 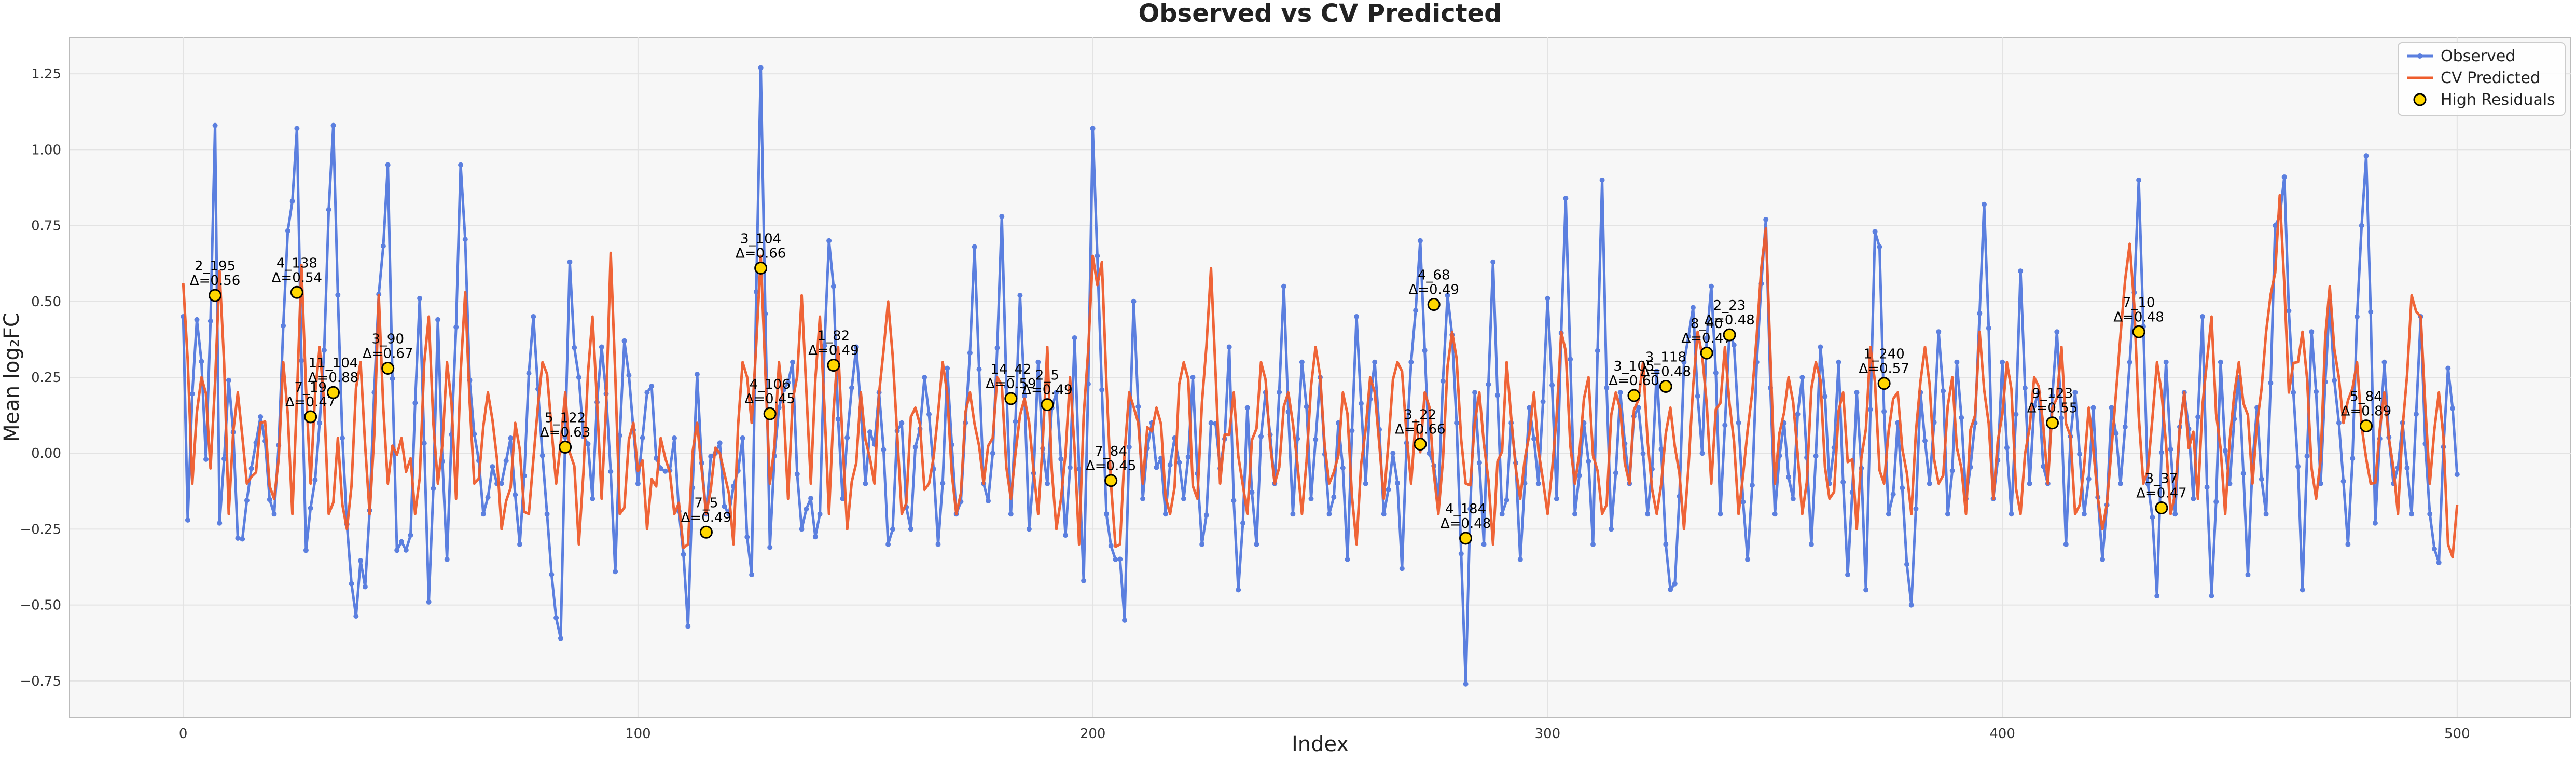 What do you see at coordinates (1466, 524) in the screenshot?
I see `high-residual-delta-label: Δ=0.48` at bounding box center [1466, 524].